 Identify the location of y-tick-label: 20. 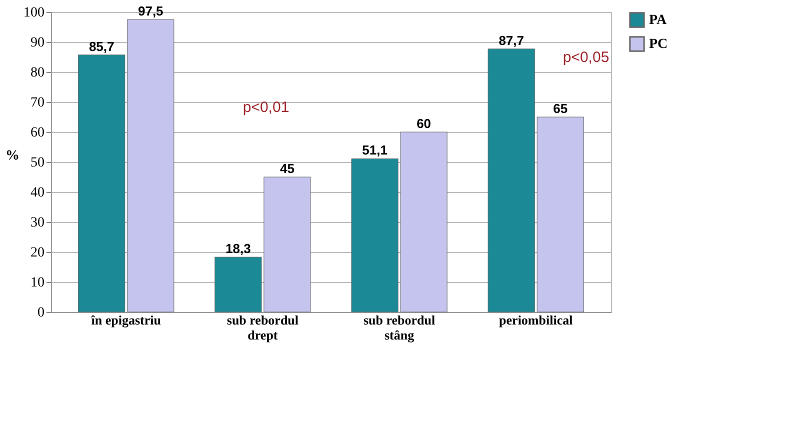
(37, 253).